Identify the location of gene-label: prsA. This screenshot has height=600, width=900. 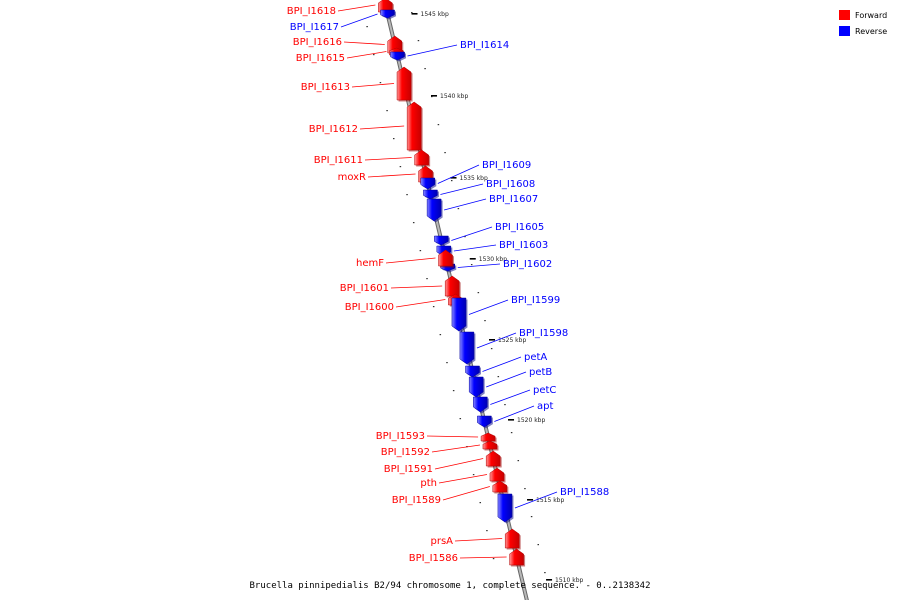
(441, 541).